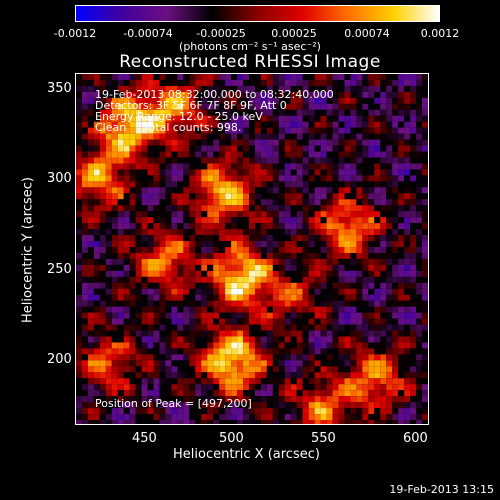 This screenshot has width=500, height=500. What do you see at coordinates (250, 62) in the screenshot?
I see `plot-title: Reconstructed RHESSI Image` at bounding box center [250, 62].